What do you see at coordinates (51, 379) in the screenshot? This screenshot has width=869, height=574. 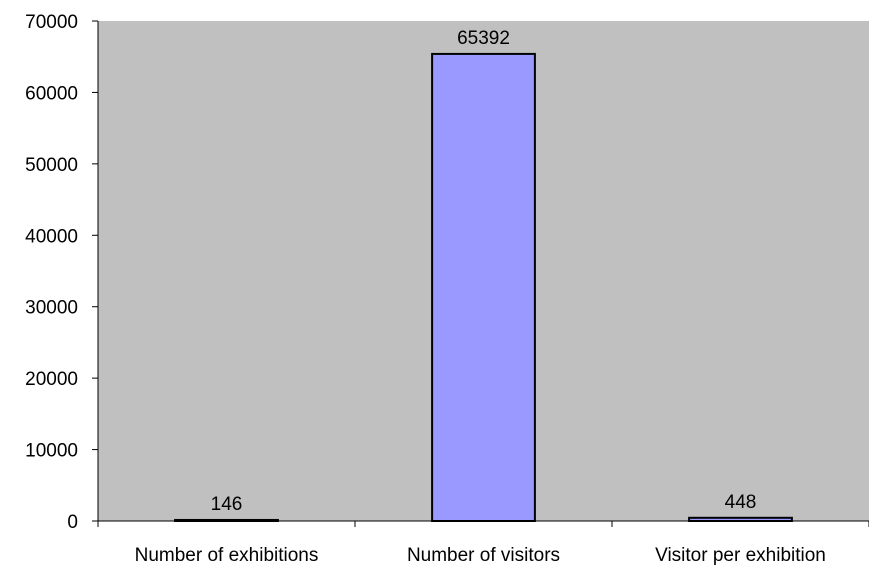 I see `y-tick-label: 20000` at bounding box center [51, 379].